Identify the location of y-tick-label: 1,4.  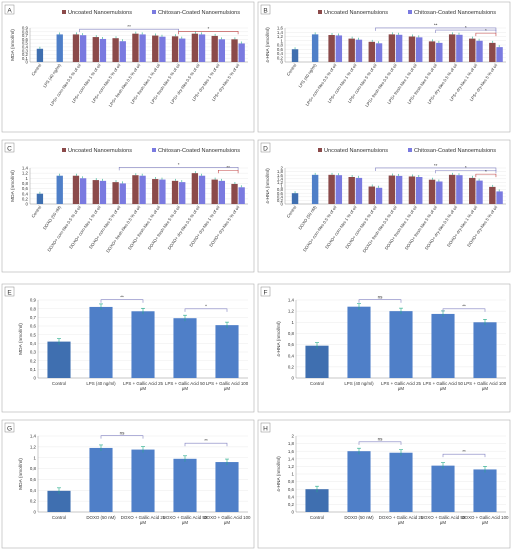
(280, 178).